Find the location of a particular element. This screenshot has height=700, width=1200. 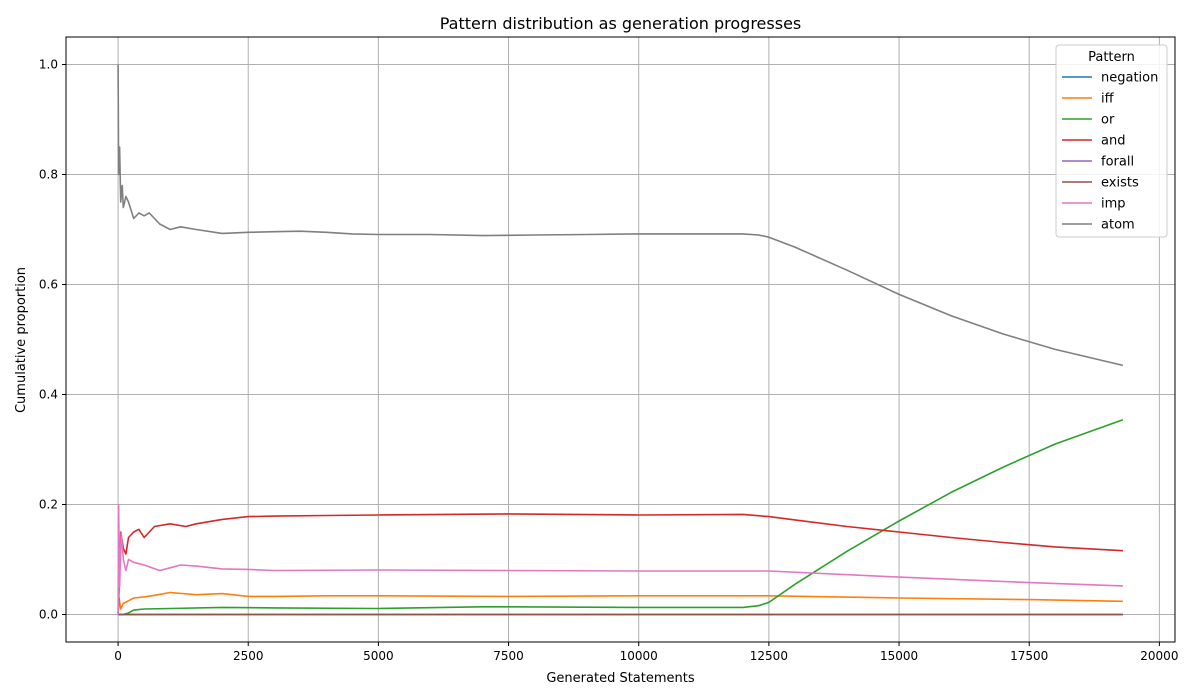

legend-label-or: or is located at coordinates (1108, 120).